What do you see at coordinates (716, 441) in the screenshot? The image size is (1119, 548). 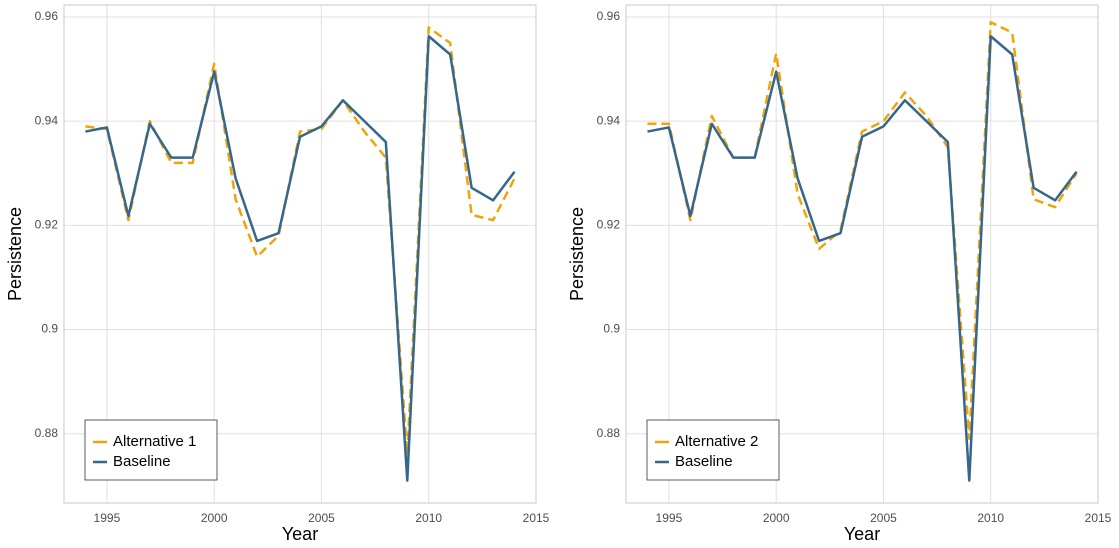 I see `legend-label: Alternative 2` at bounding box center [716, 441].